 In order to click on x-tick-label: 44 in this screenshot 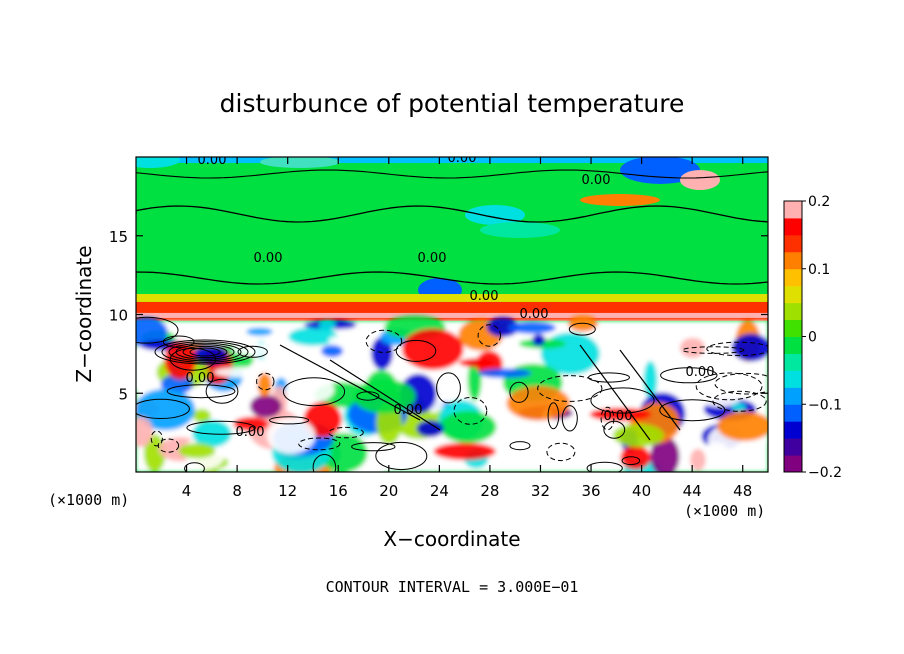, I will do `click(692, 491)`.